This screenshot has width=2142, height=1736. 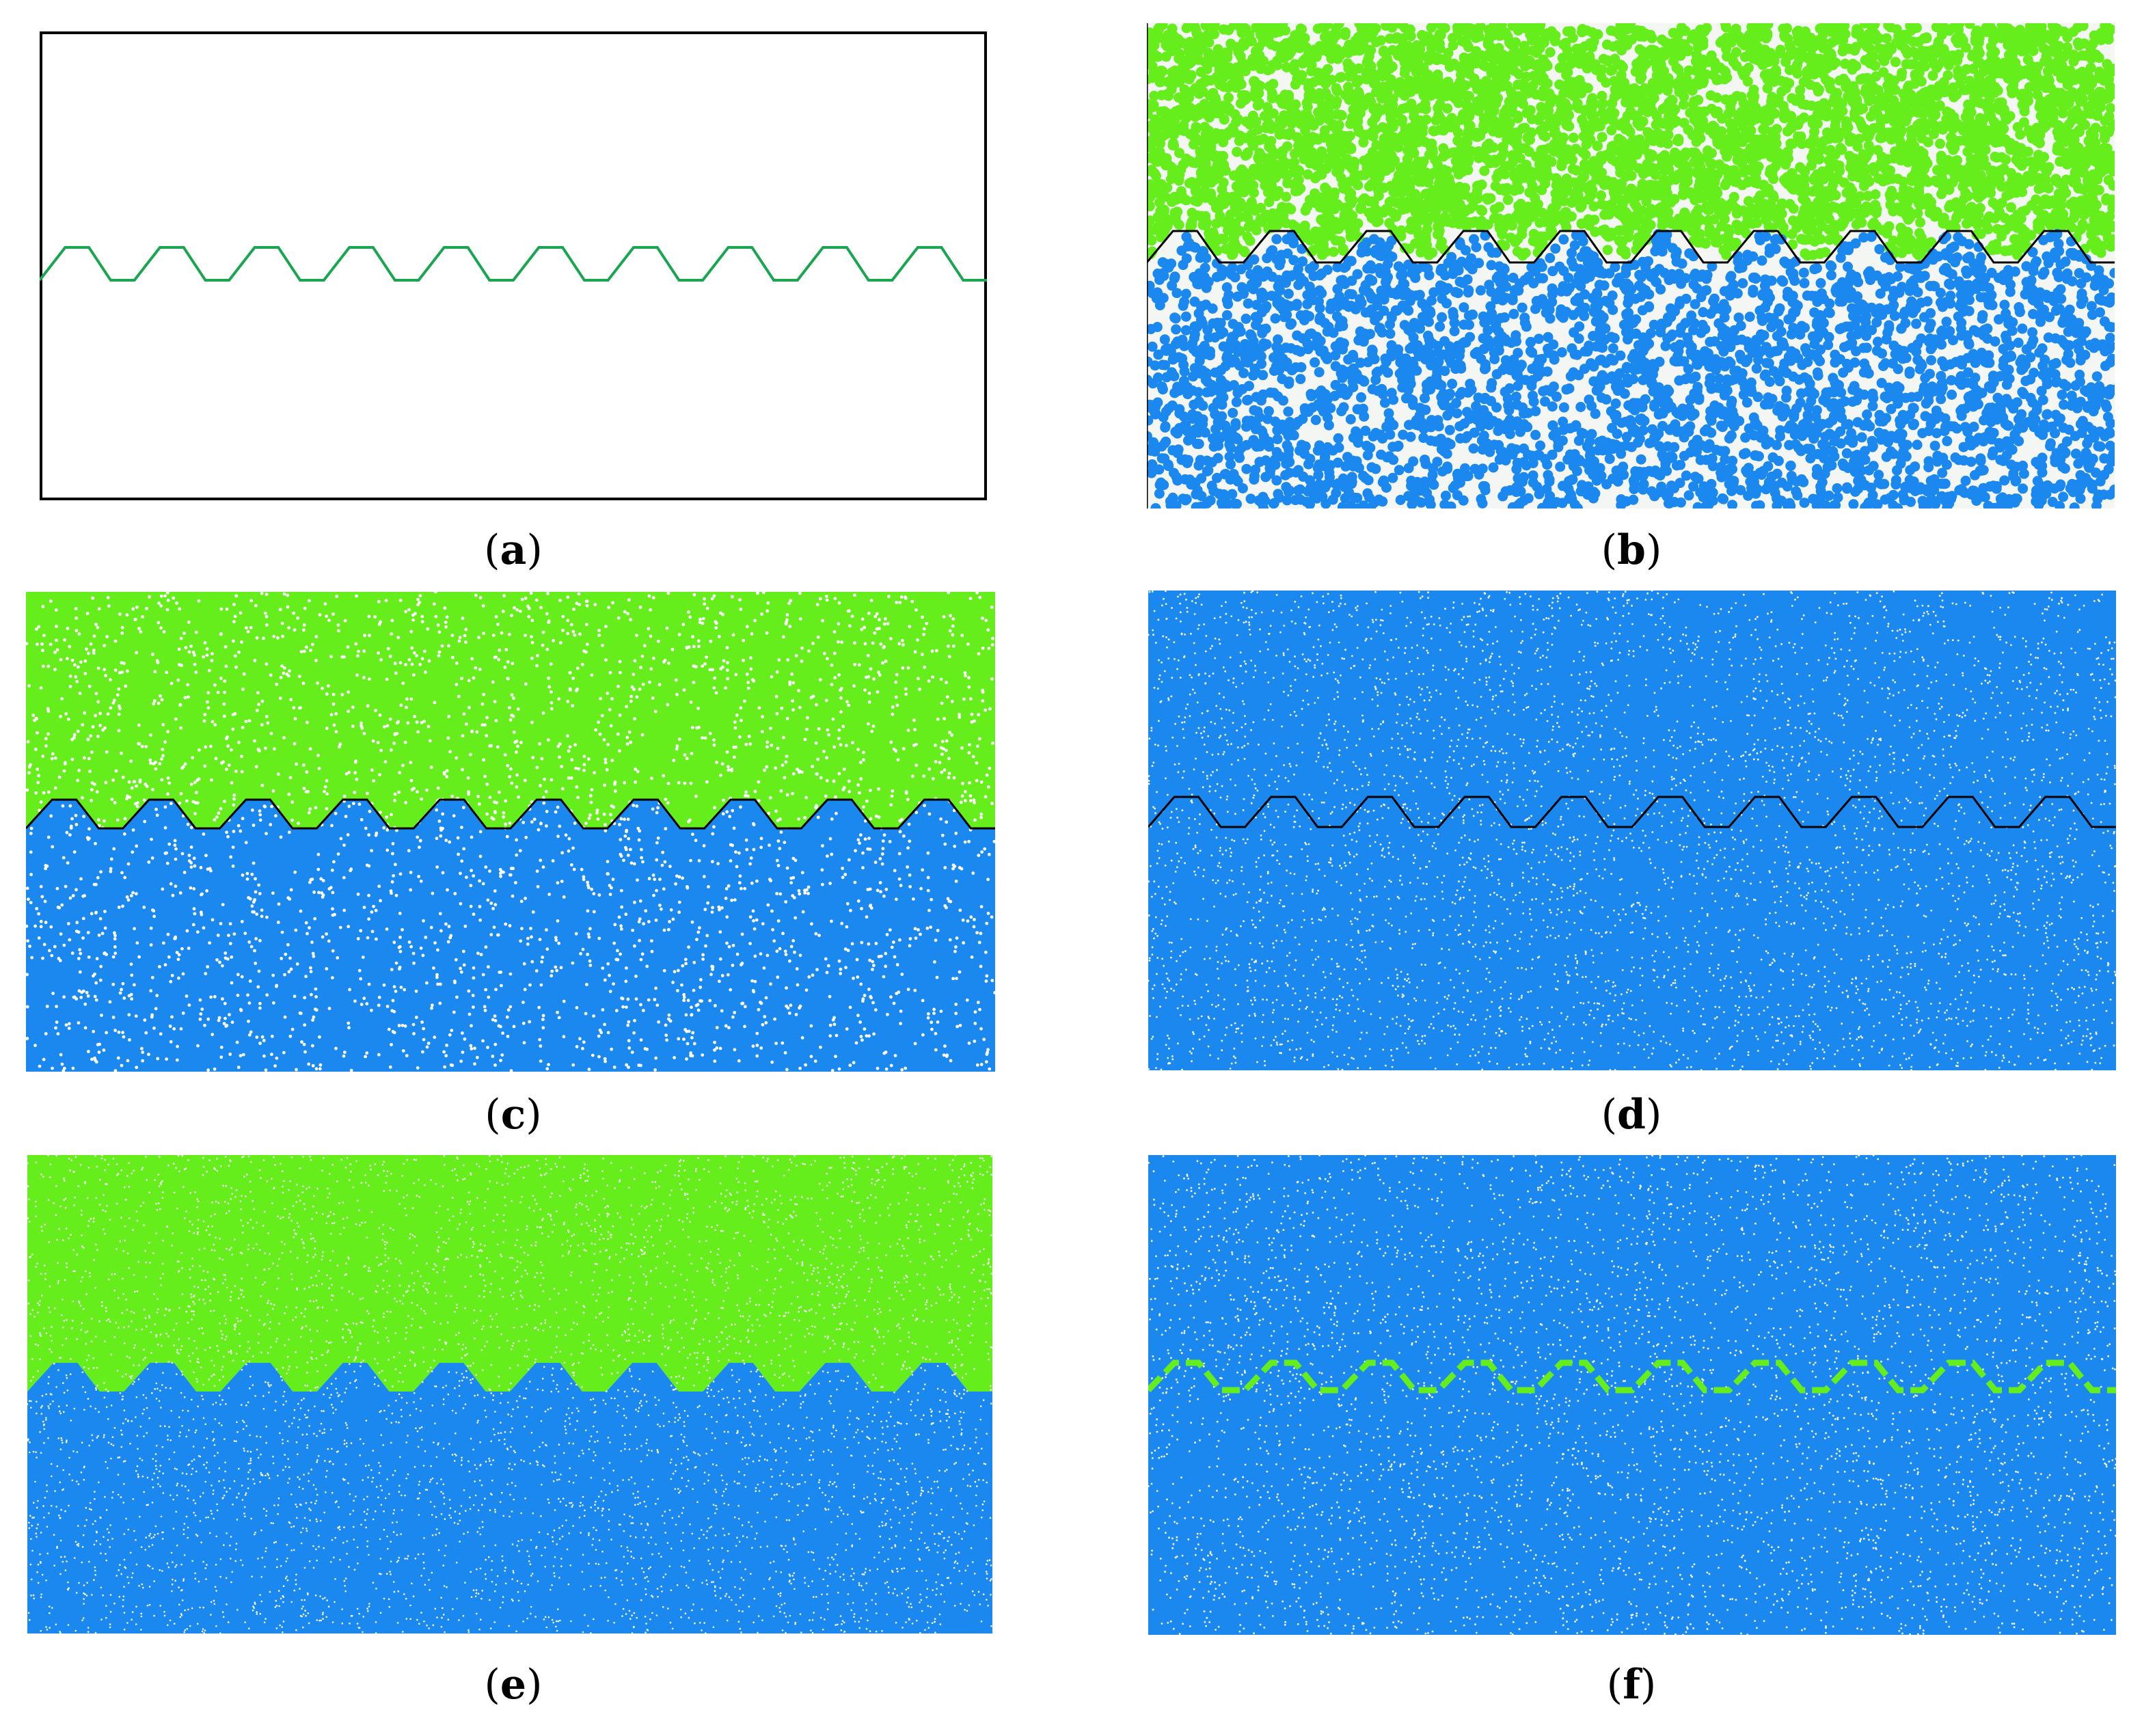 I want to click on panel-c-figure, so click(x=510, y=832).